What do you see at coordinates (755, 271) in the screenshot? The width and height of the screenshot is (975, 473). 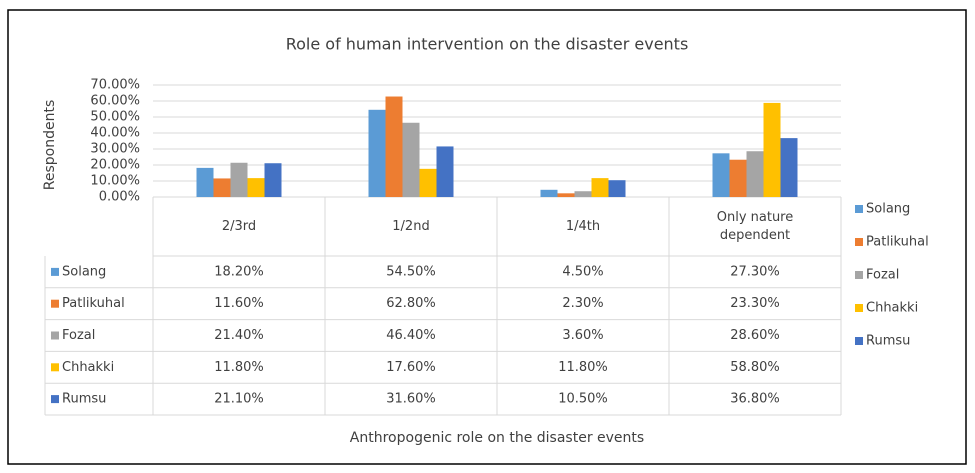 I see `table-value: 27.30%` at bounding box center [755, 271].